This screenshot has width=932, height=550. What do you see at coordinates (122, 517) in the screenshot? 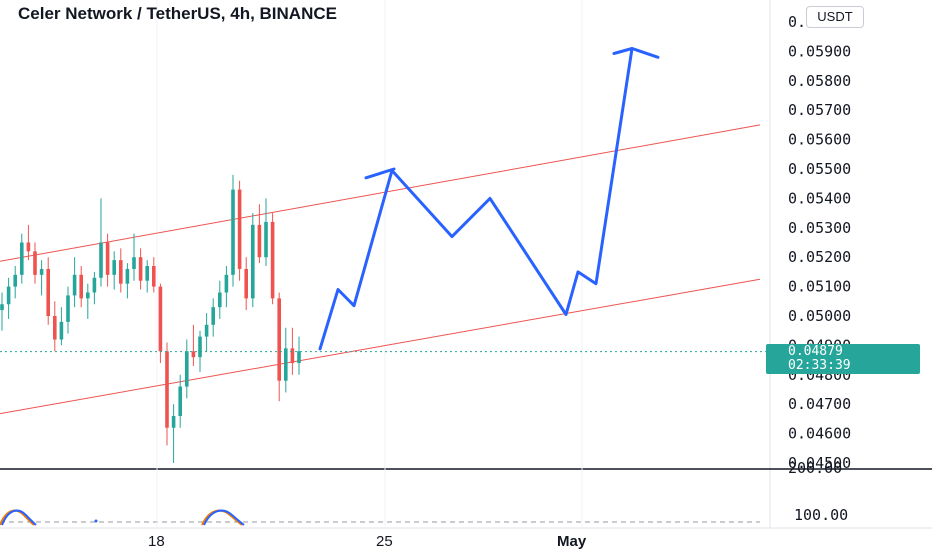
I see `indicator-pane` at bounding box center [122, 517].